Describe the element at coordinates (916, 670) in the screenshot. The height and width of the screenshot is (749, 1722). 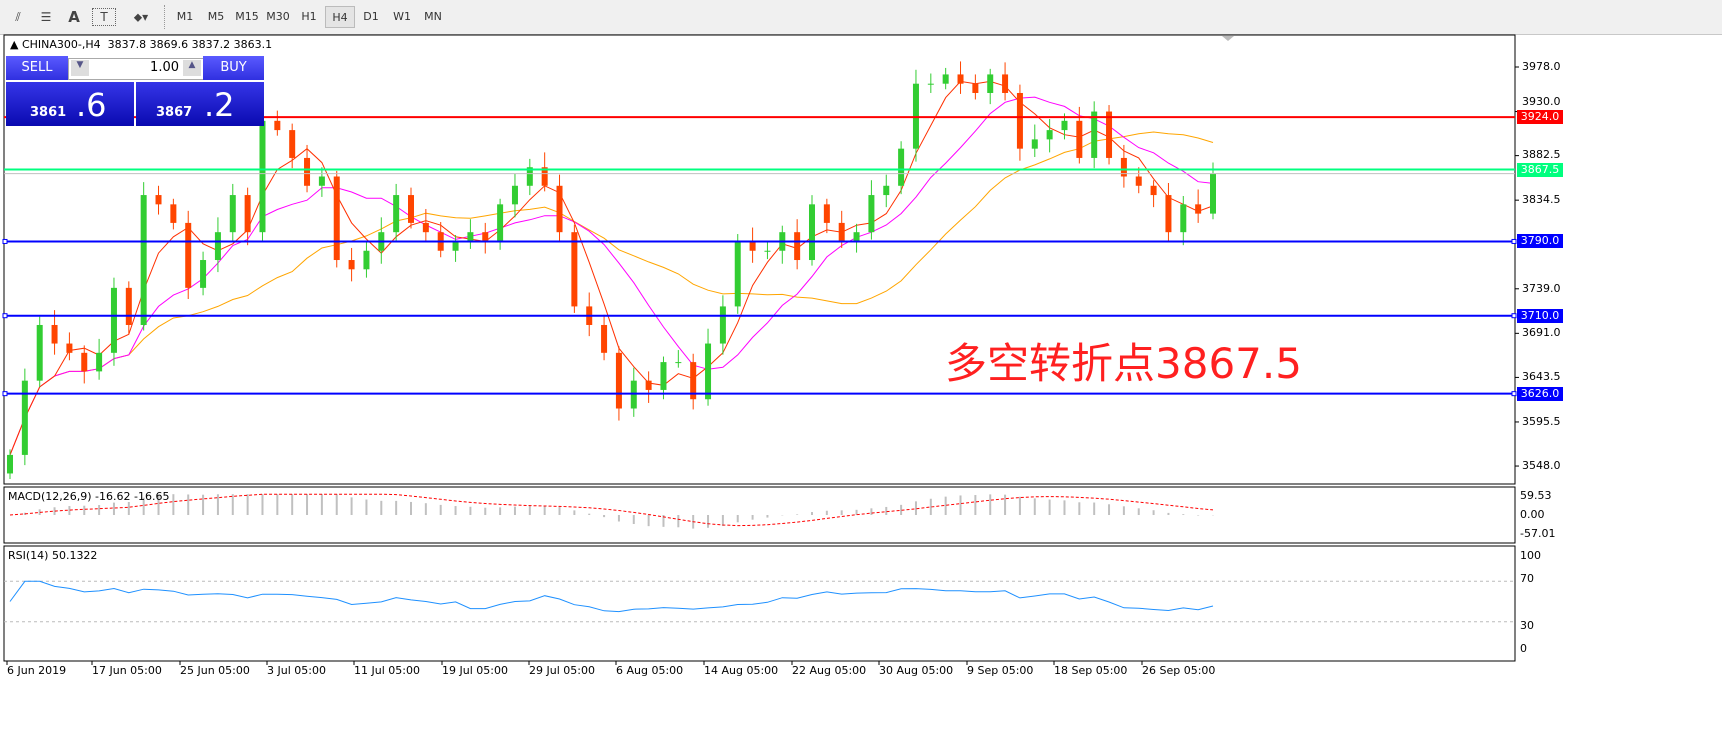
I see `date-axis-label: 30 Aug 05:00` at that location.